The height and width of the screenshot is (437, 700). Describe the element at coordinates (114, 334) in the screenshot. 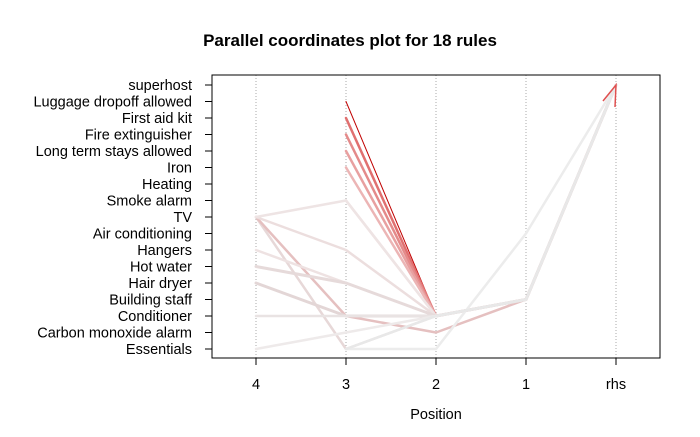

I see `y-tick-label: Carbon monoxide alarm` at that location.